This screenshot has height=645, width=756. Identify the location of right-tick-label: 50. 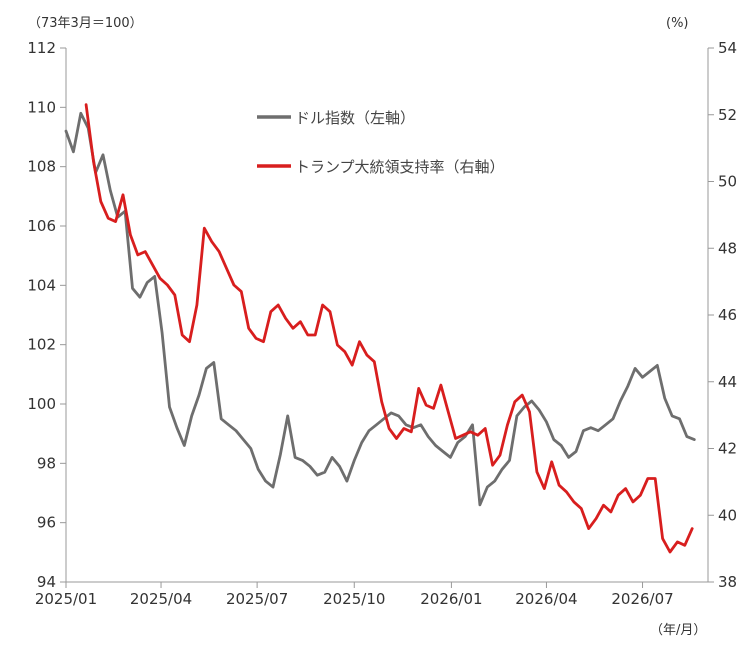
(727, 182).